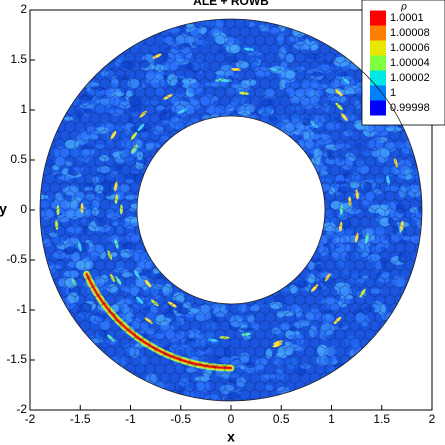  I want to click on colorbar-label: 0.99998, so click(410, 108).